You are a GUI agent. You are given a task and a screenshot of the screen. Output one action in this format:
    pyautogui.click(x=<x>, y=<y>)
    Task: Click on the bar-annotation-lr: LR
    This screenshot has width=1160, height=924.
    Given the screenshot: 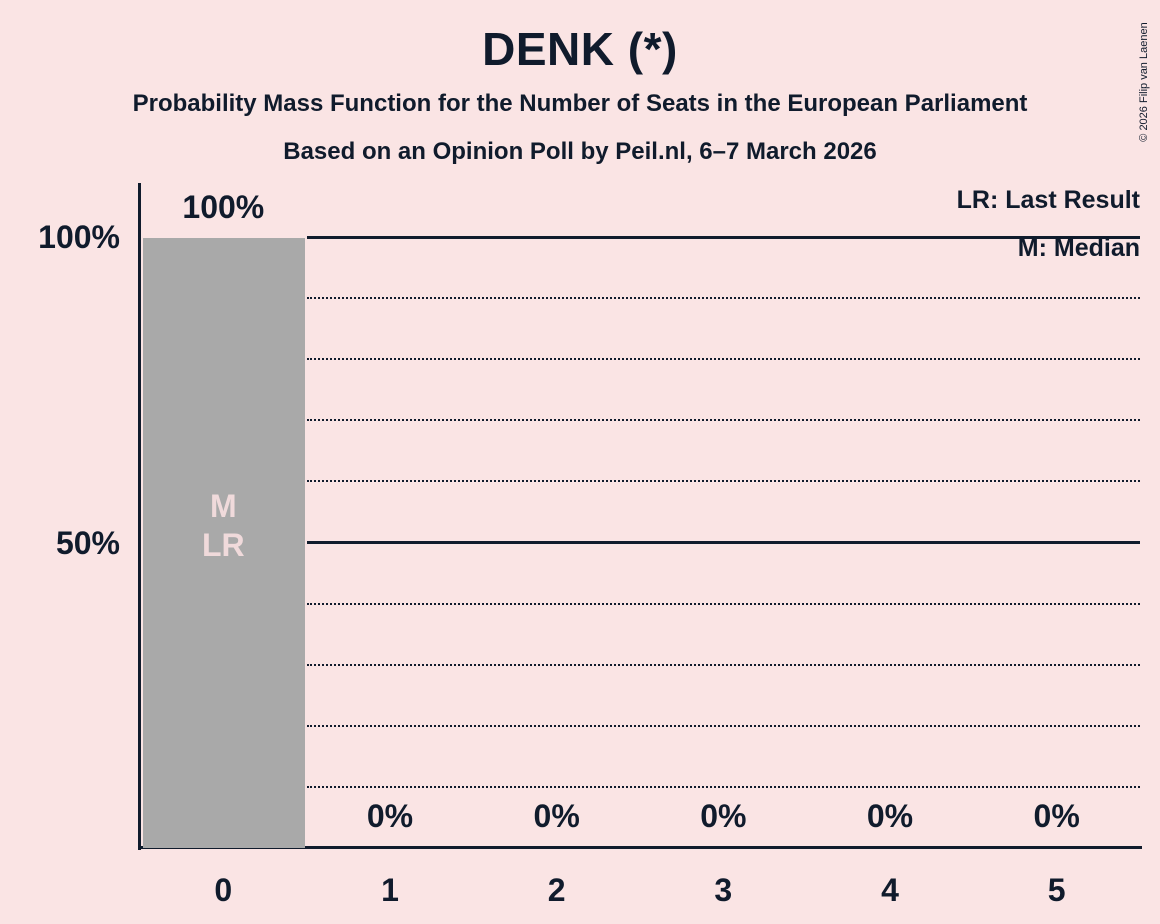 What is the action you would take?
    pyautogui.click(x=223, y=545)
    